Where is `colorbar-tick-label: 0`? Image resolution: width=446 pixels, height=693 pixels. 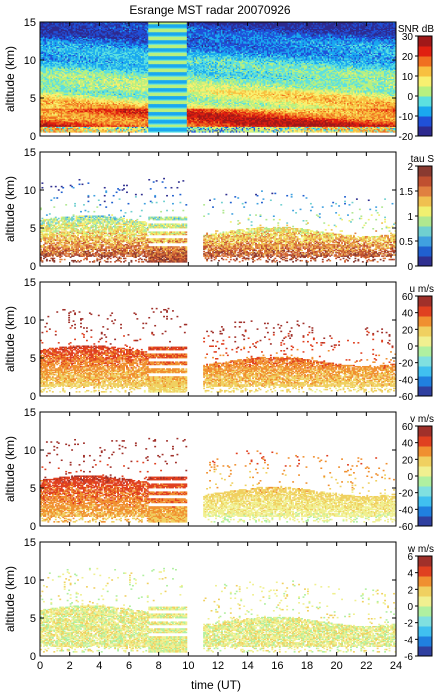
colorbar-tick-label: 0 is located at coordinates (410, 97).